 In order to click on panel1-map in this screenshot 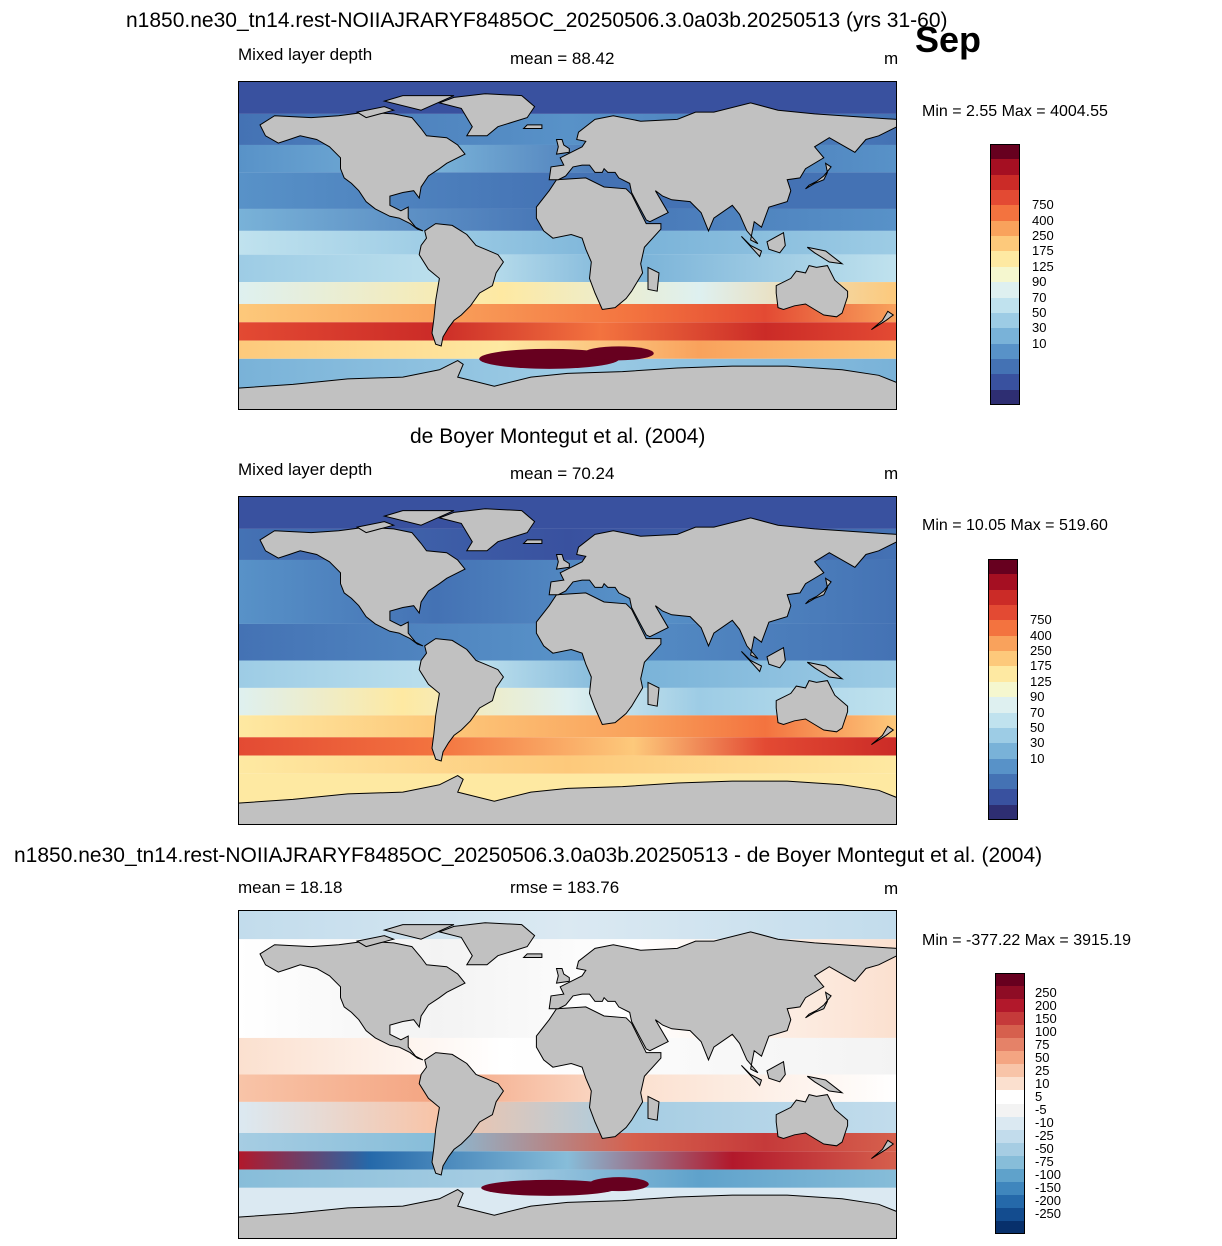, I will do `click(567, 245)`.